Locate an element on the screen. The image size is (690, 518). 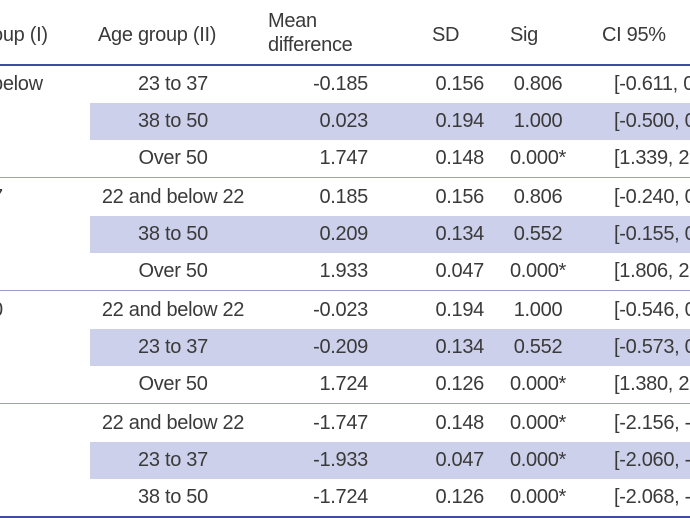
table-row: Over 50 1.933 0.047 0.000* [1.806, 2 is located at coordinates (345, 271).